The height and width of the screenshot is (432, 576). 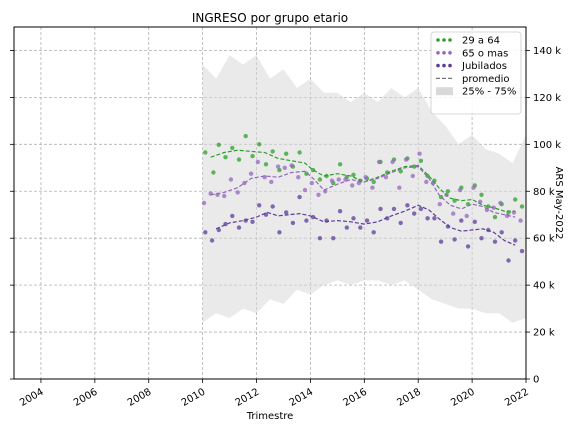 What do you see at coordinates (547, 51) in the screenshot?
I see `y-tick-label: 140 k` at bounding box center [547, 51].